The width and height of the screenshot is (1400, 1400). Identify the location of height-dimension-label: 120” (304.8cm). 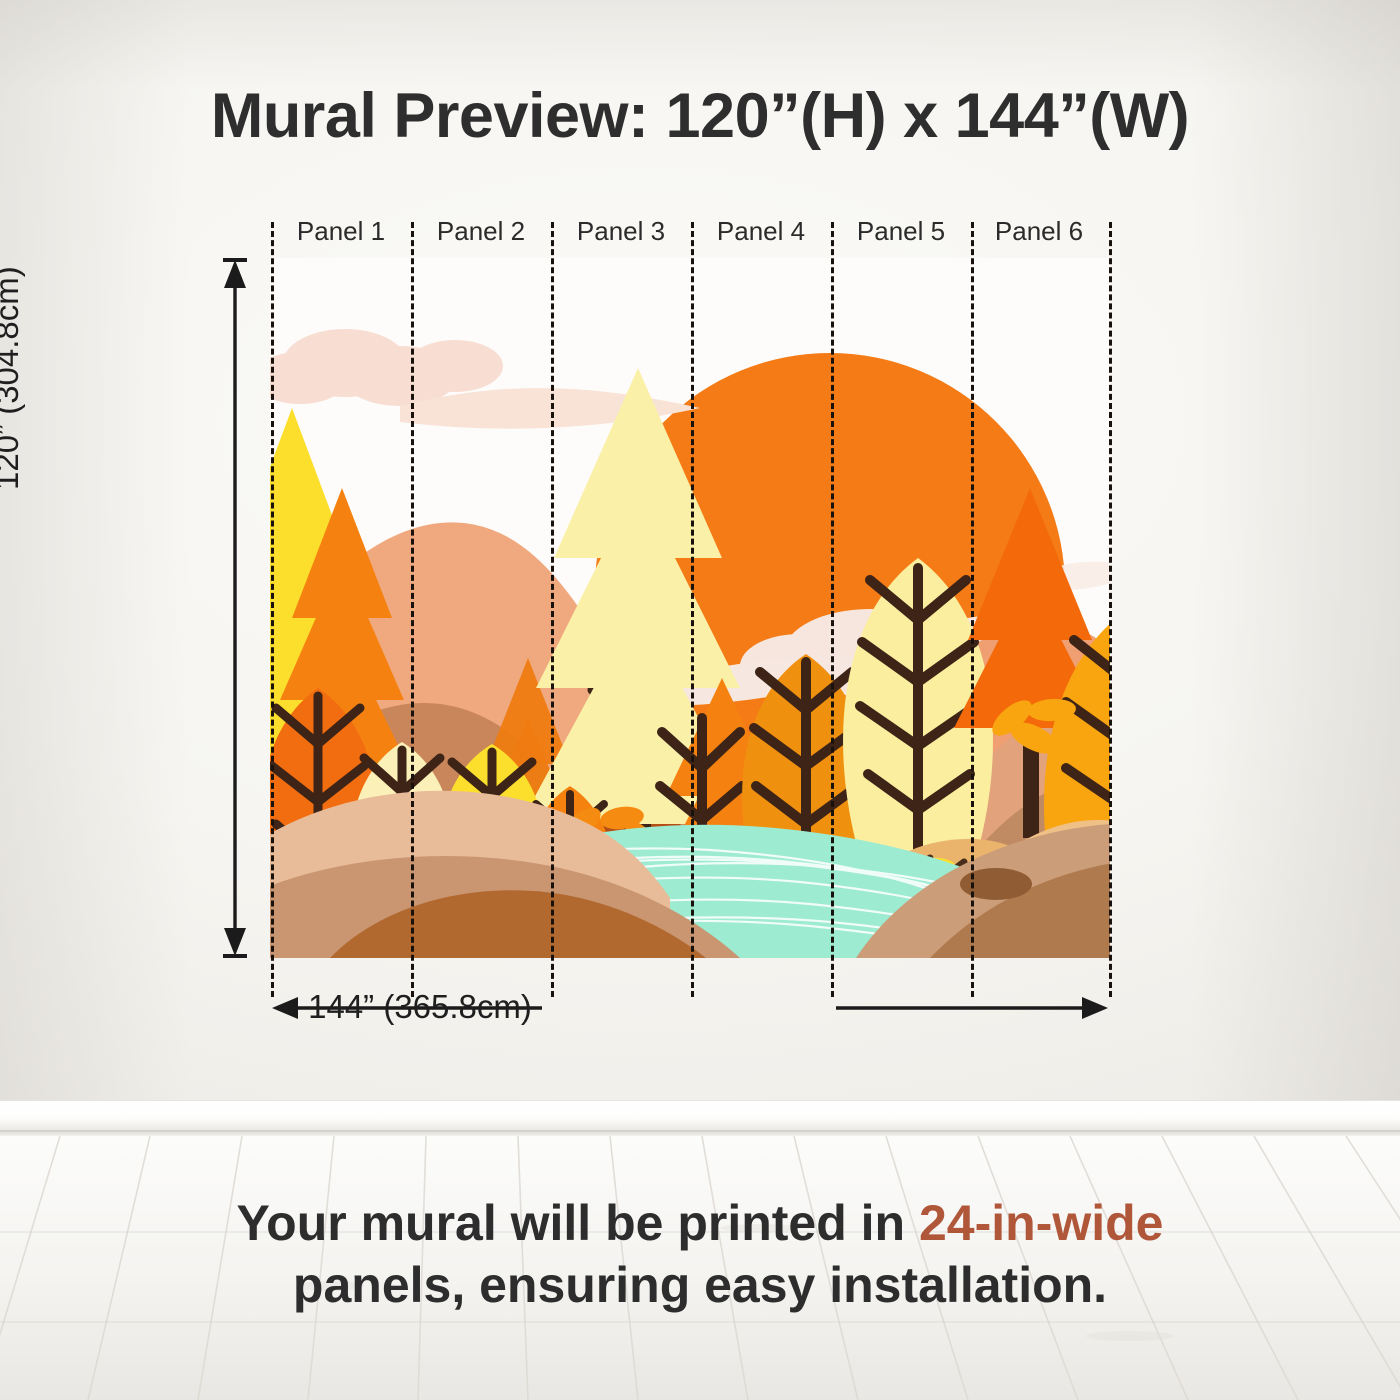
(12, 378).